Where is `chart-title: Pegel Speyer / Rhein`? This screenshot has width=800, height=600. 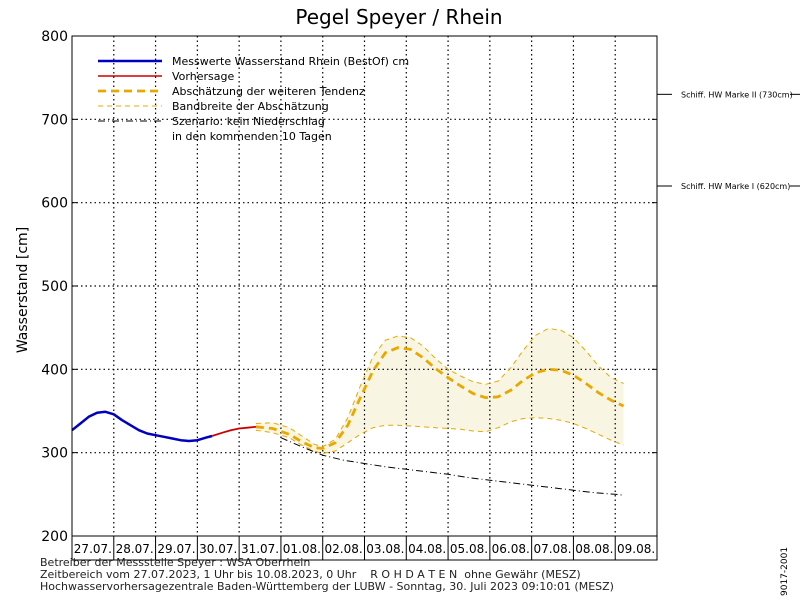 chart-title: Pegel Speyer / Rhein is located at coordinates (398, 17).